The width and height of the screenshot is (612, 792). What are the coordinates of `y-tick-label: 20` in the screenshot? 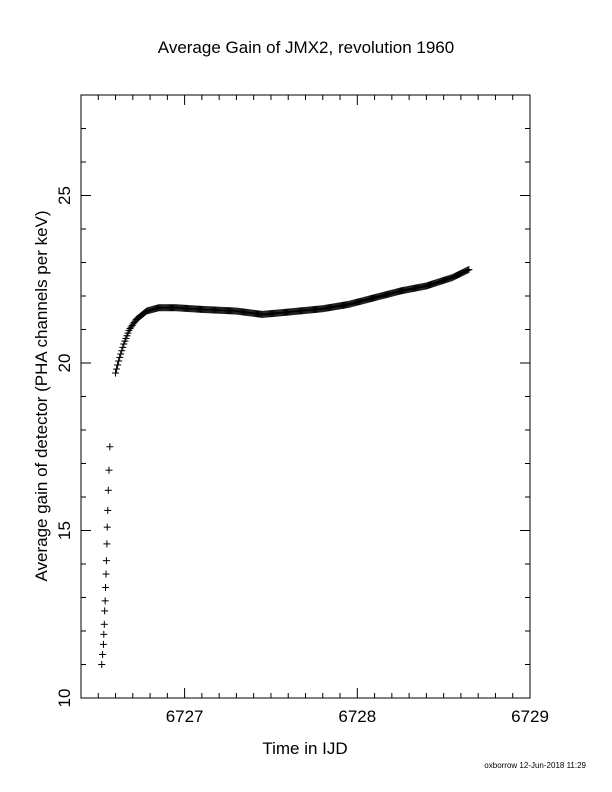 It's located at (64, 363).